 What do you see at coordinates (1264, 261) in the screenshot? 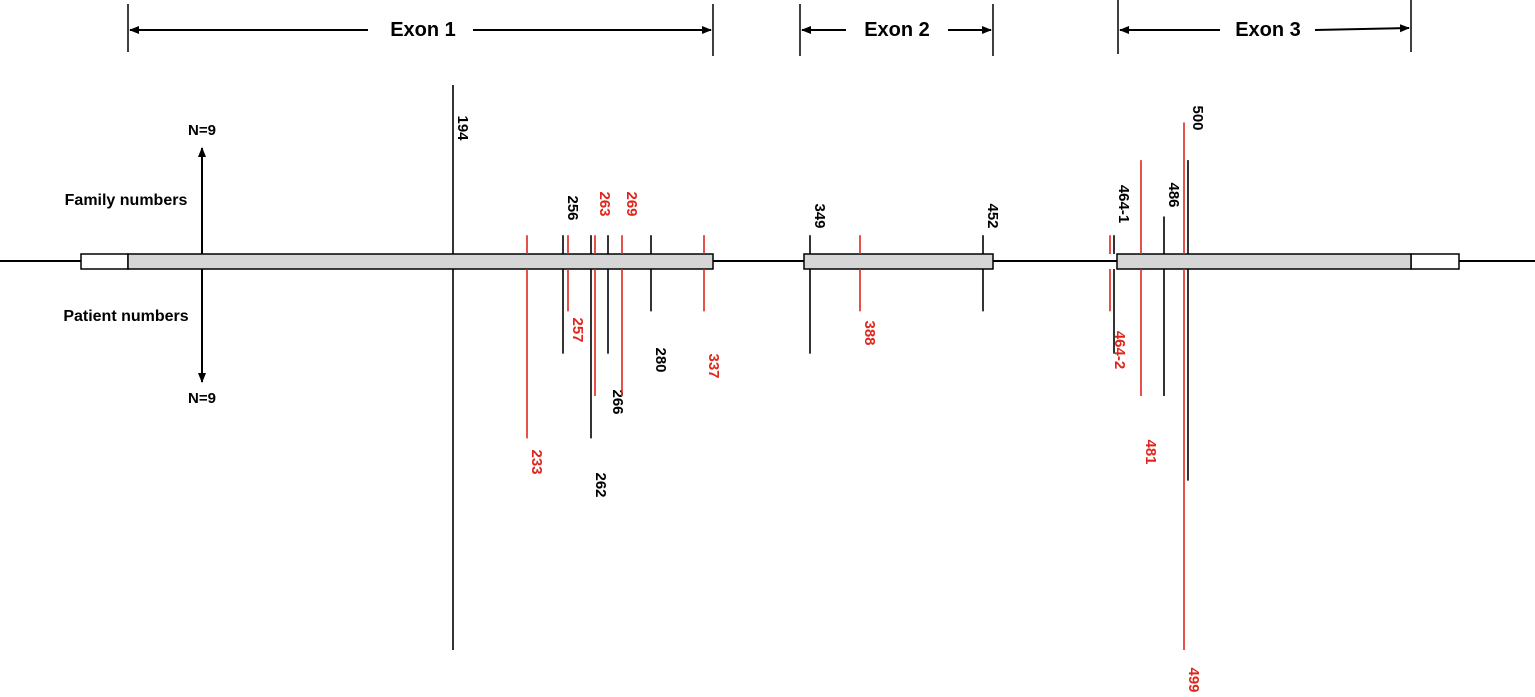
I see `exon3-box` at bounding box center [1264, 261].